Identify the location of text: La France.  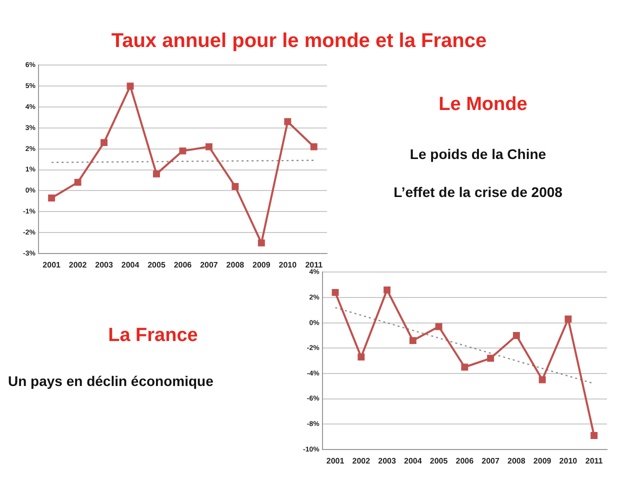
(153, 336).